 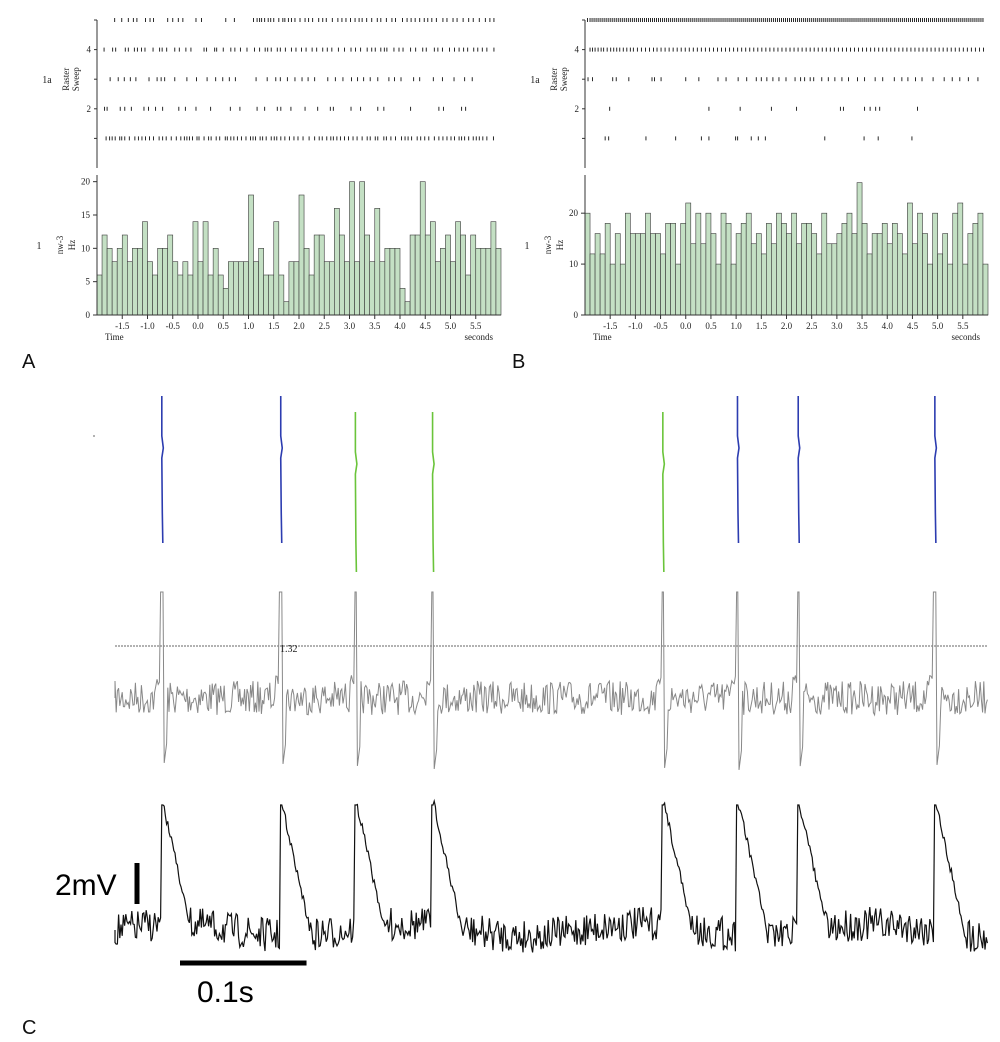 What do you see at coordinates (224, 326) in the screenshot?
I see `psth-xtick-label: 0.5` at bounding box center [224, 326].